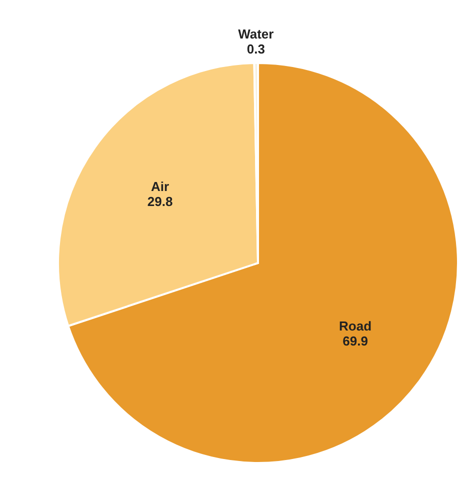  Describe the element at coordinates (355, 326) in the screenshot. I see `slice-label: Road` at that location.